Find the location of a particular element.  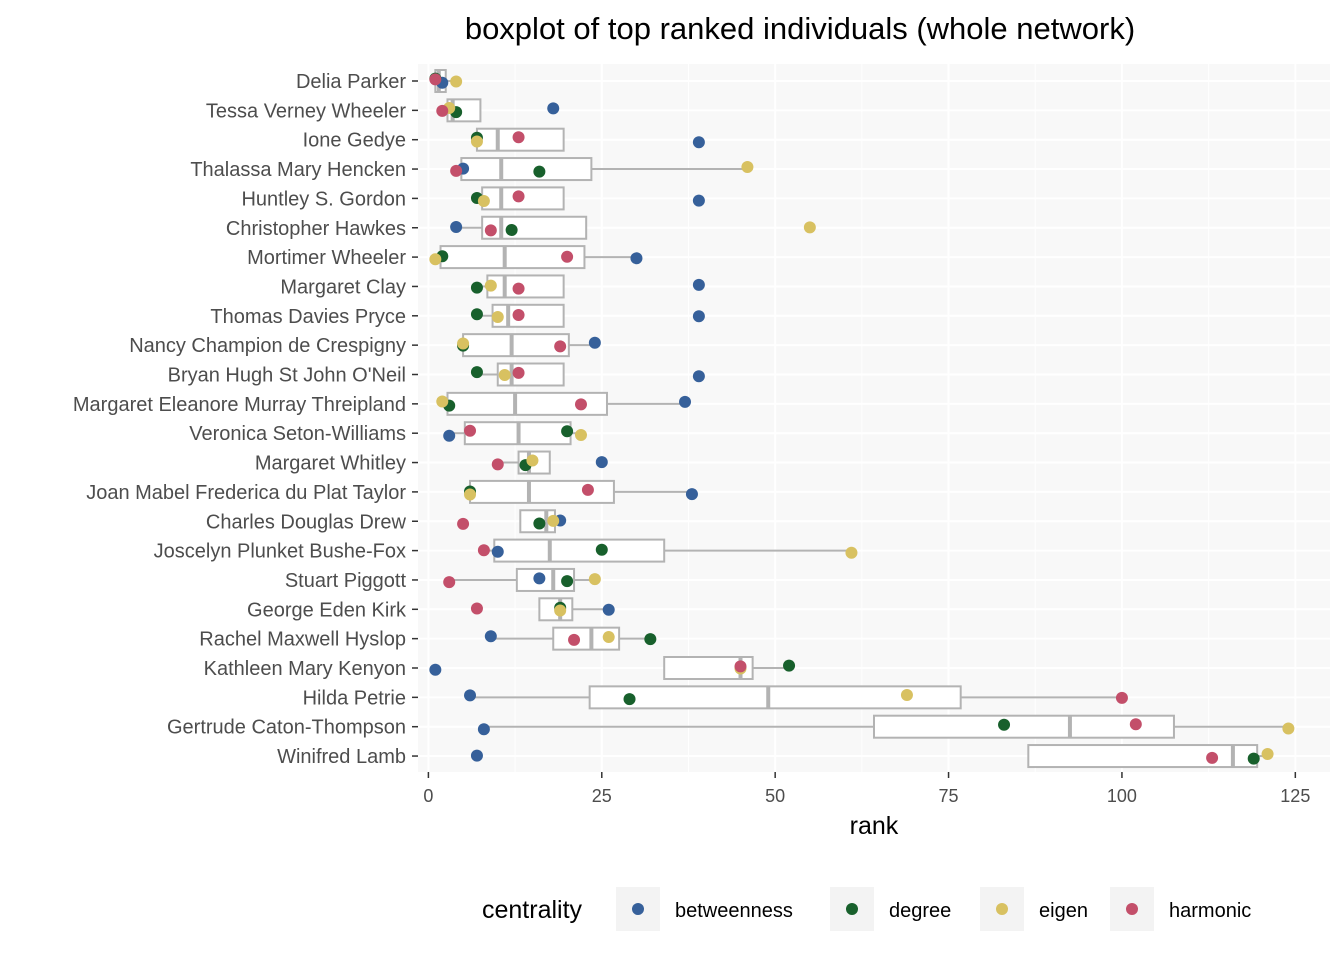

y-tick-label: Margaret Whitley is located at coordinates (330, 464).